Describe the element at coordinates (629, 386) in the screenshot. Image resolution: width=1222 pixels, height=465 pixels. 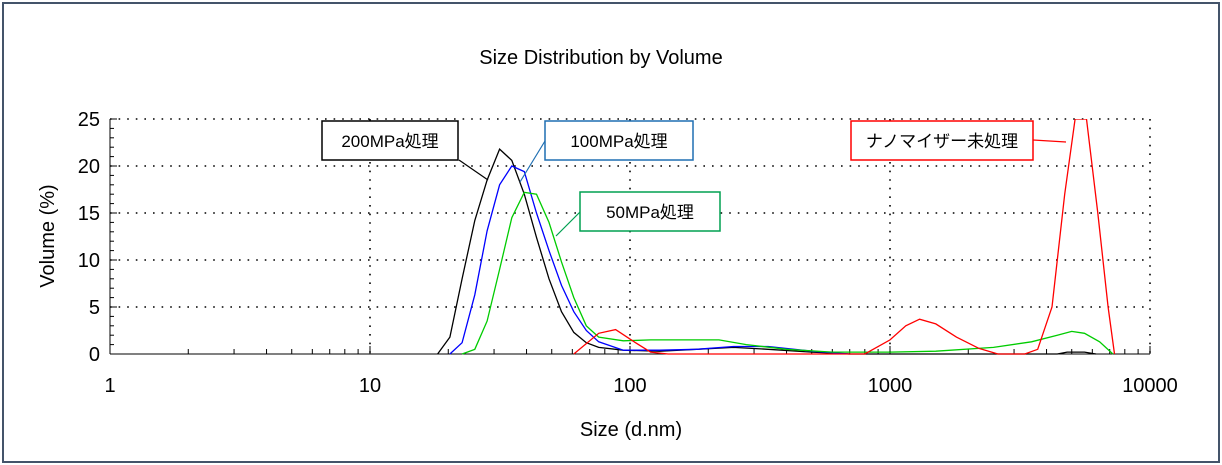
I see `x-tick-label: 100` at that location.